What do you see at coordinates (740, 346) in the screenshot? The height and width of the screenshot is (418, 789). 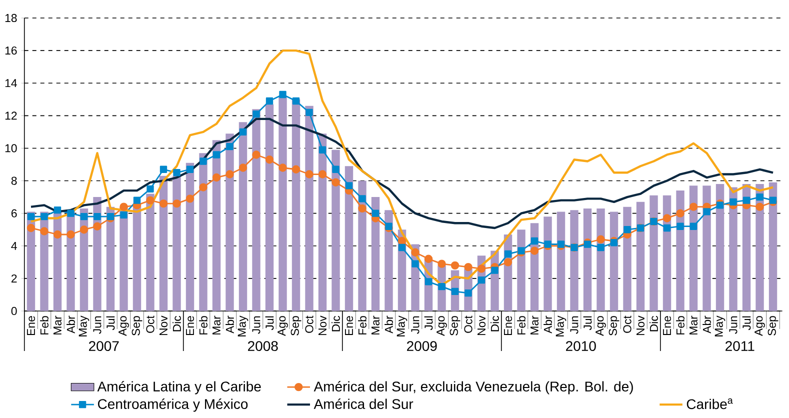 I see `text: 2011` at bounding box center [740, 346].